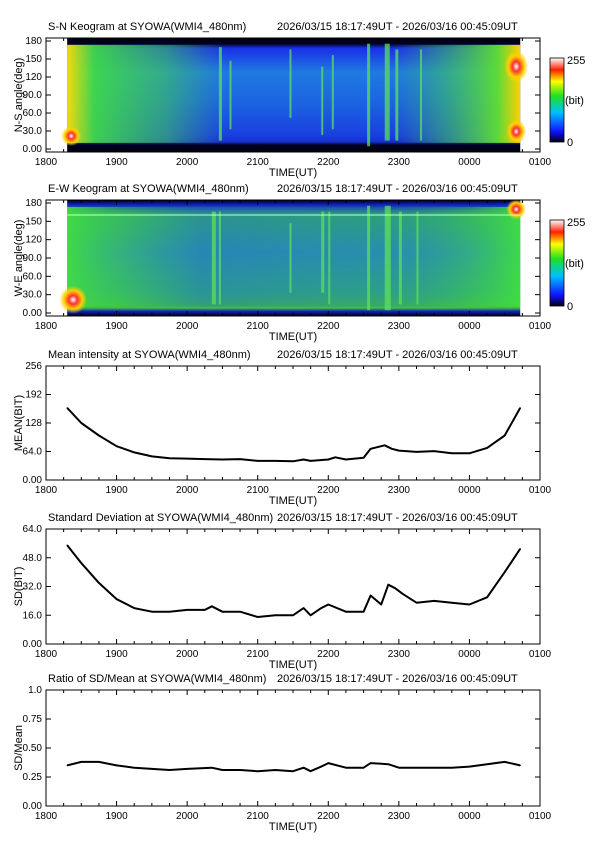 The height and width of the screenshot is (842, 595). What do you see at coordinates (33, 59) in the screenshot?
I see `y-tick-label: 150` at bounding box center [33, 59].